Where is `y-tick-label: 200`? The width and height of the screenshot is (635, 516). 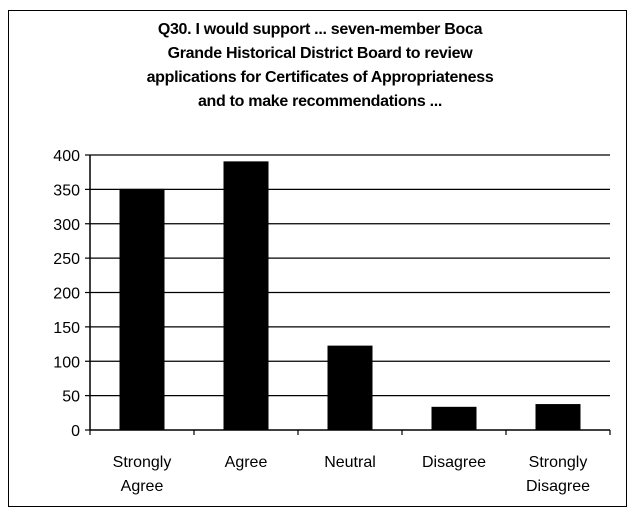 y-tick-label: 200 is located at coordinates (66, 294).